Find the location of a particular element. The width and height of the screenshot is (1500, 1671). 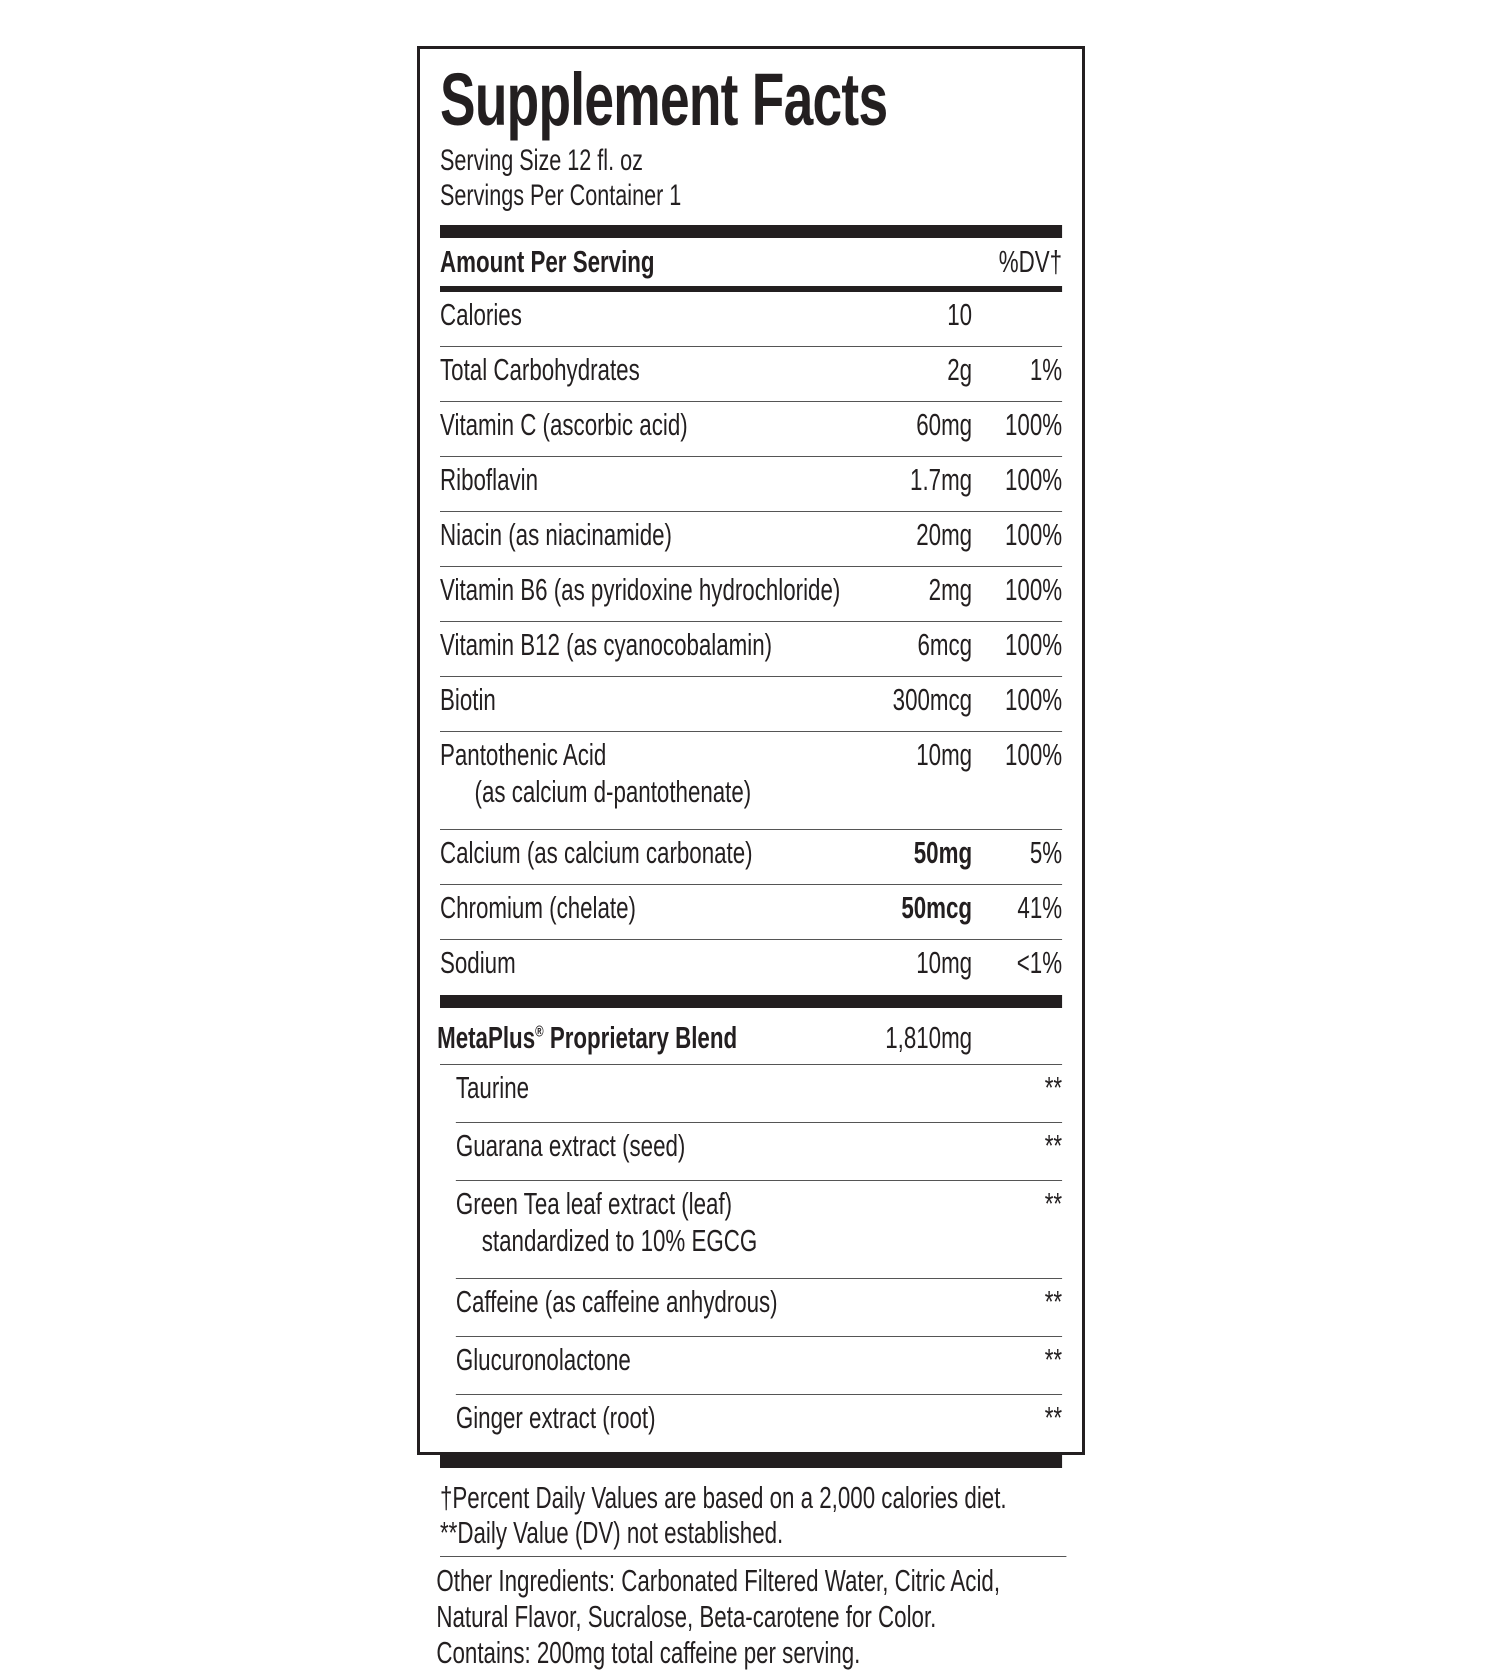

nutrient-sublabel: (as calcium d-pantothenate) is located at coordinates (613, 791).